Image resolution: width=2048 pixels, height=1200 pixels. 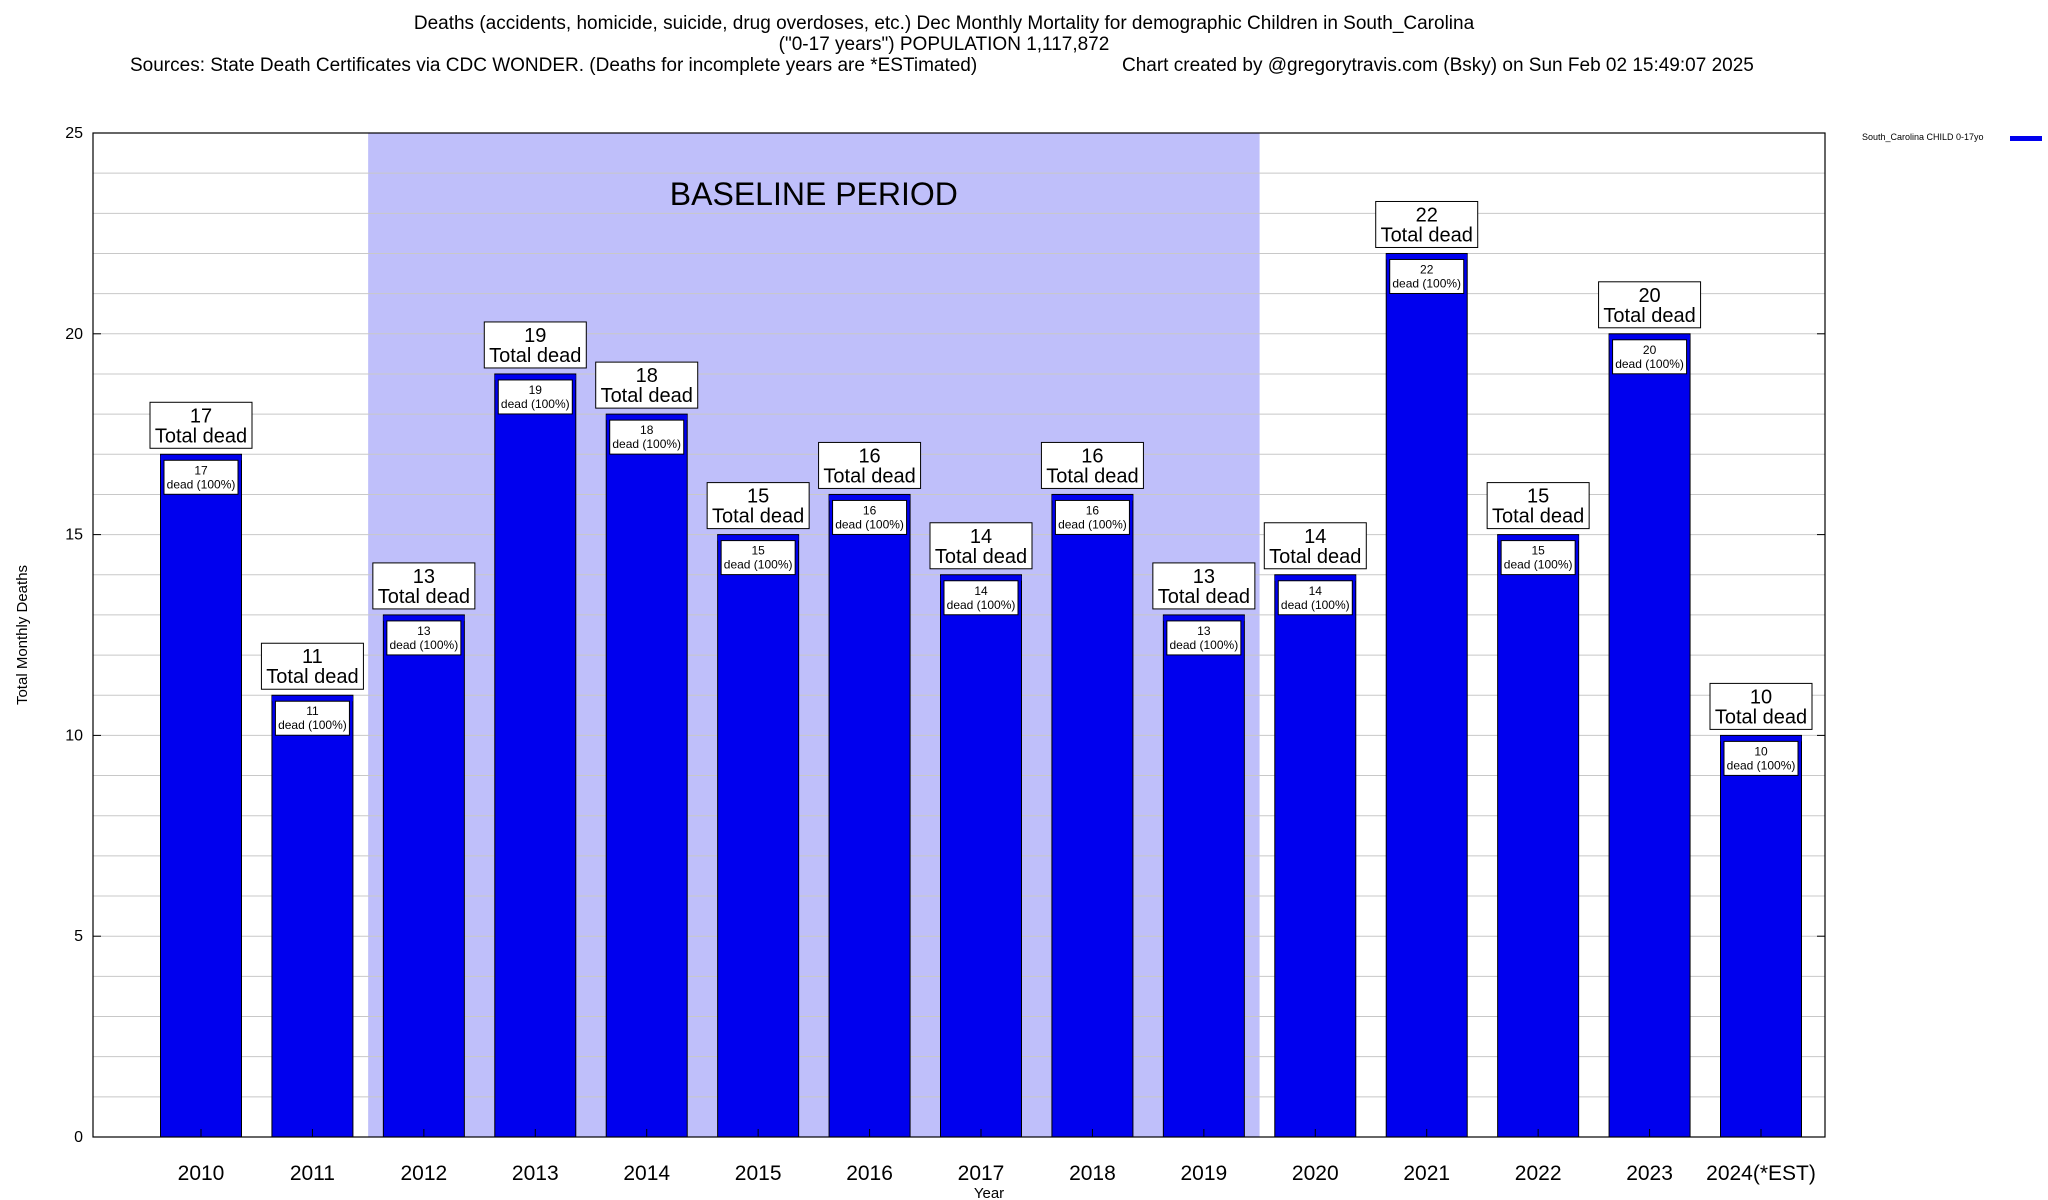 I want to click on x-tick-label: 2014, so click(x=646, y=1173).